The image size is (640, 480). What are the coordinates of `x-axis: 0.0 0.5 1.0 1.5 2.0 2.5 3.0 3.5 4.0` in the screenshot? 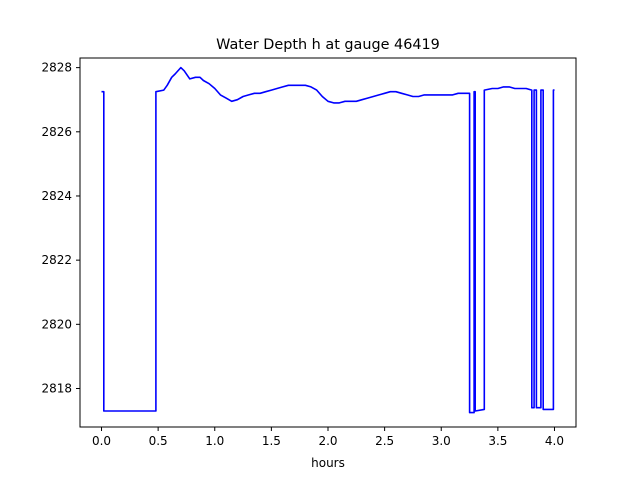 It's located at (328, 437).